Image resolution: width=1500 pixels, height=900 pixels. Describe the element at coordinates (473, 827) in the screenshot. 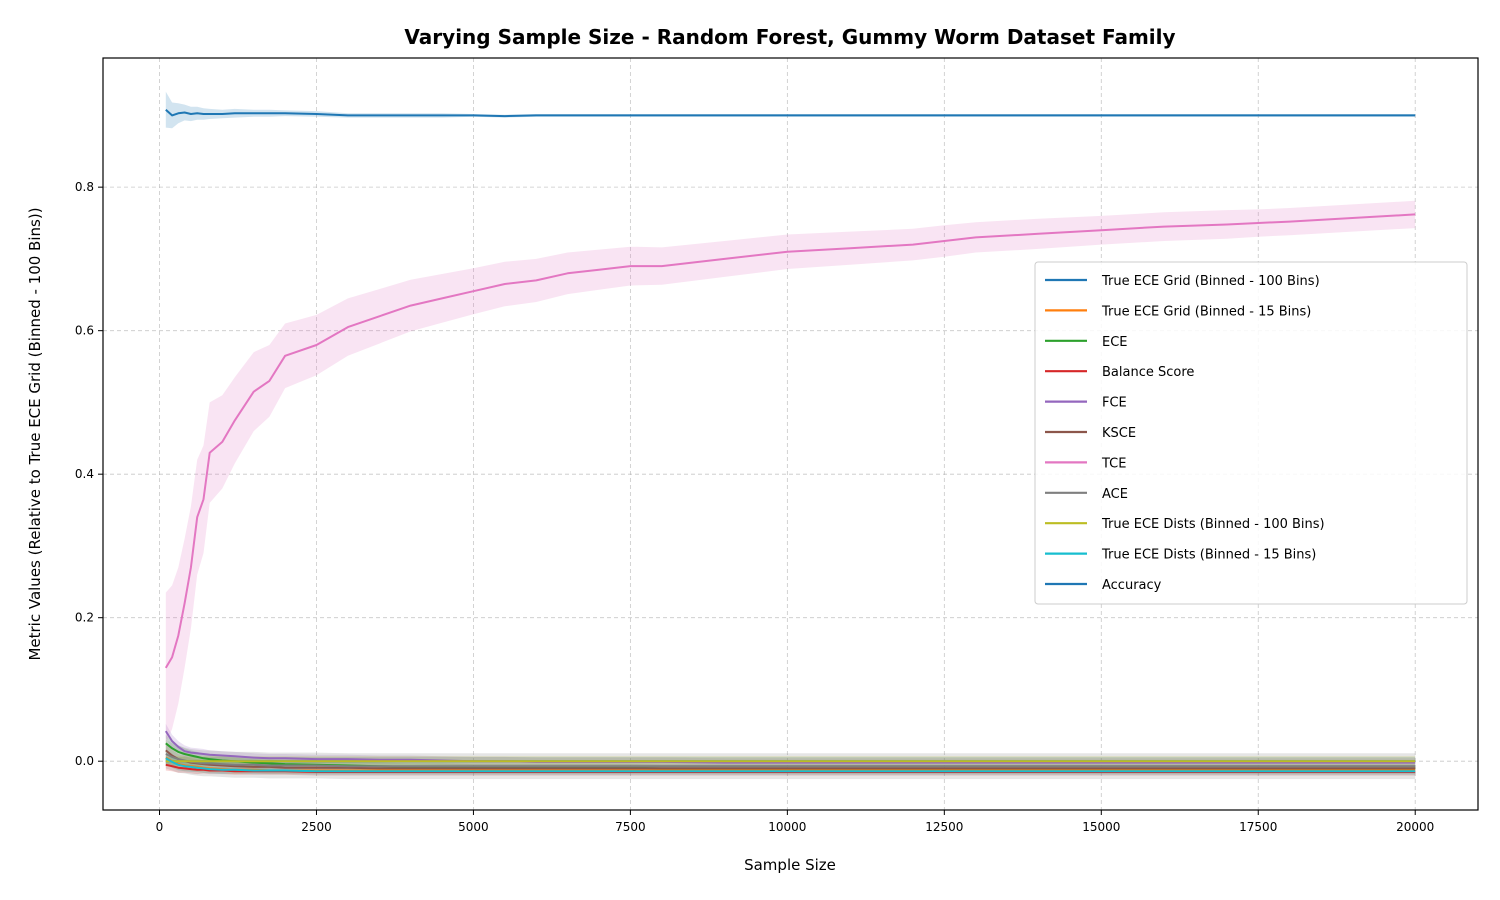

I see `x-tick-label: 5000` at that location.